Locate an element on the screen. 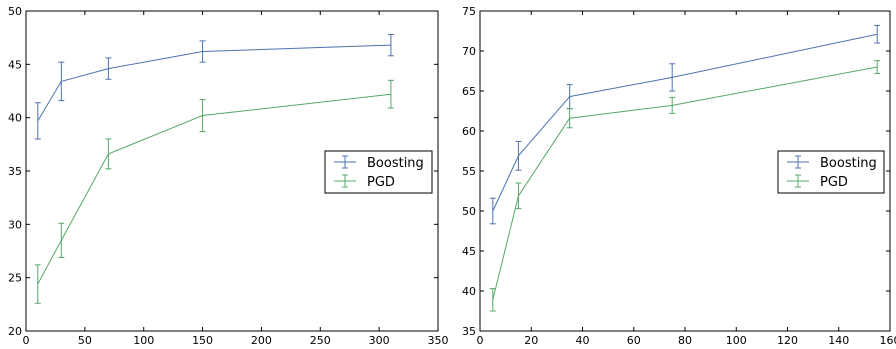  y-tick-label: 75 is located at coordinates (469, 11).